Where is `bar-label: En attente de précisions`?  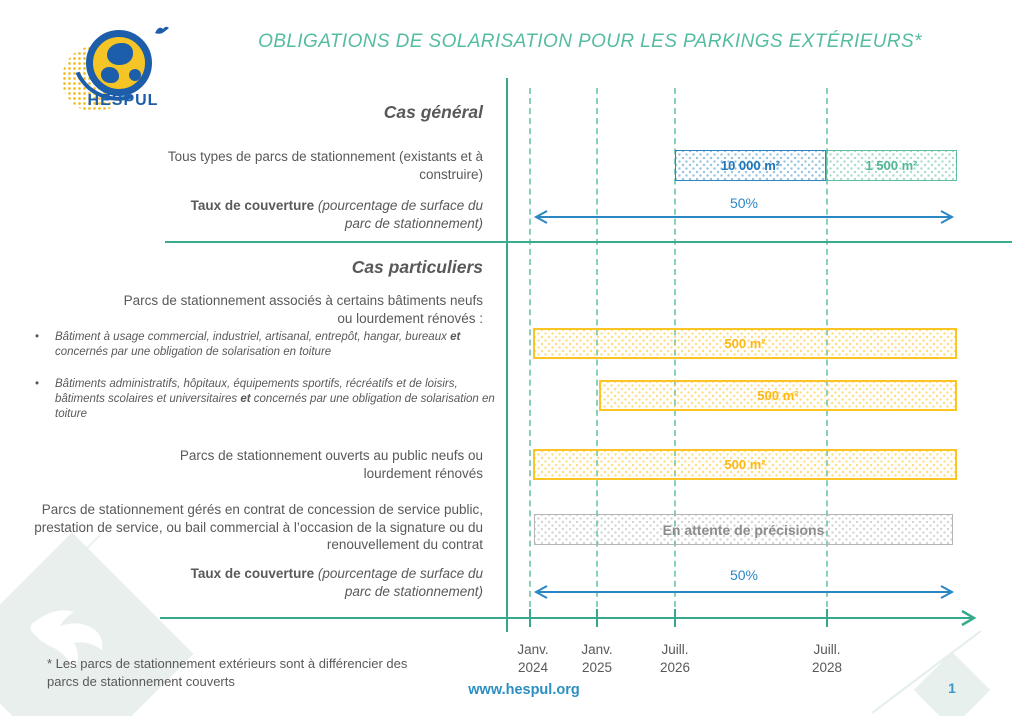 bar-label: En attente de précisions is located at coordinates (743, 529).